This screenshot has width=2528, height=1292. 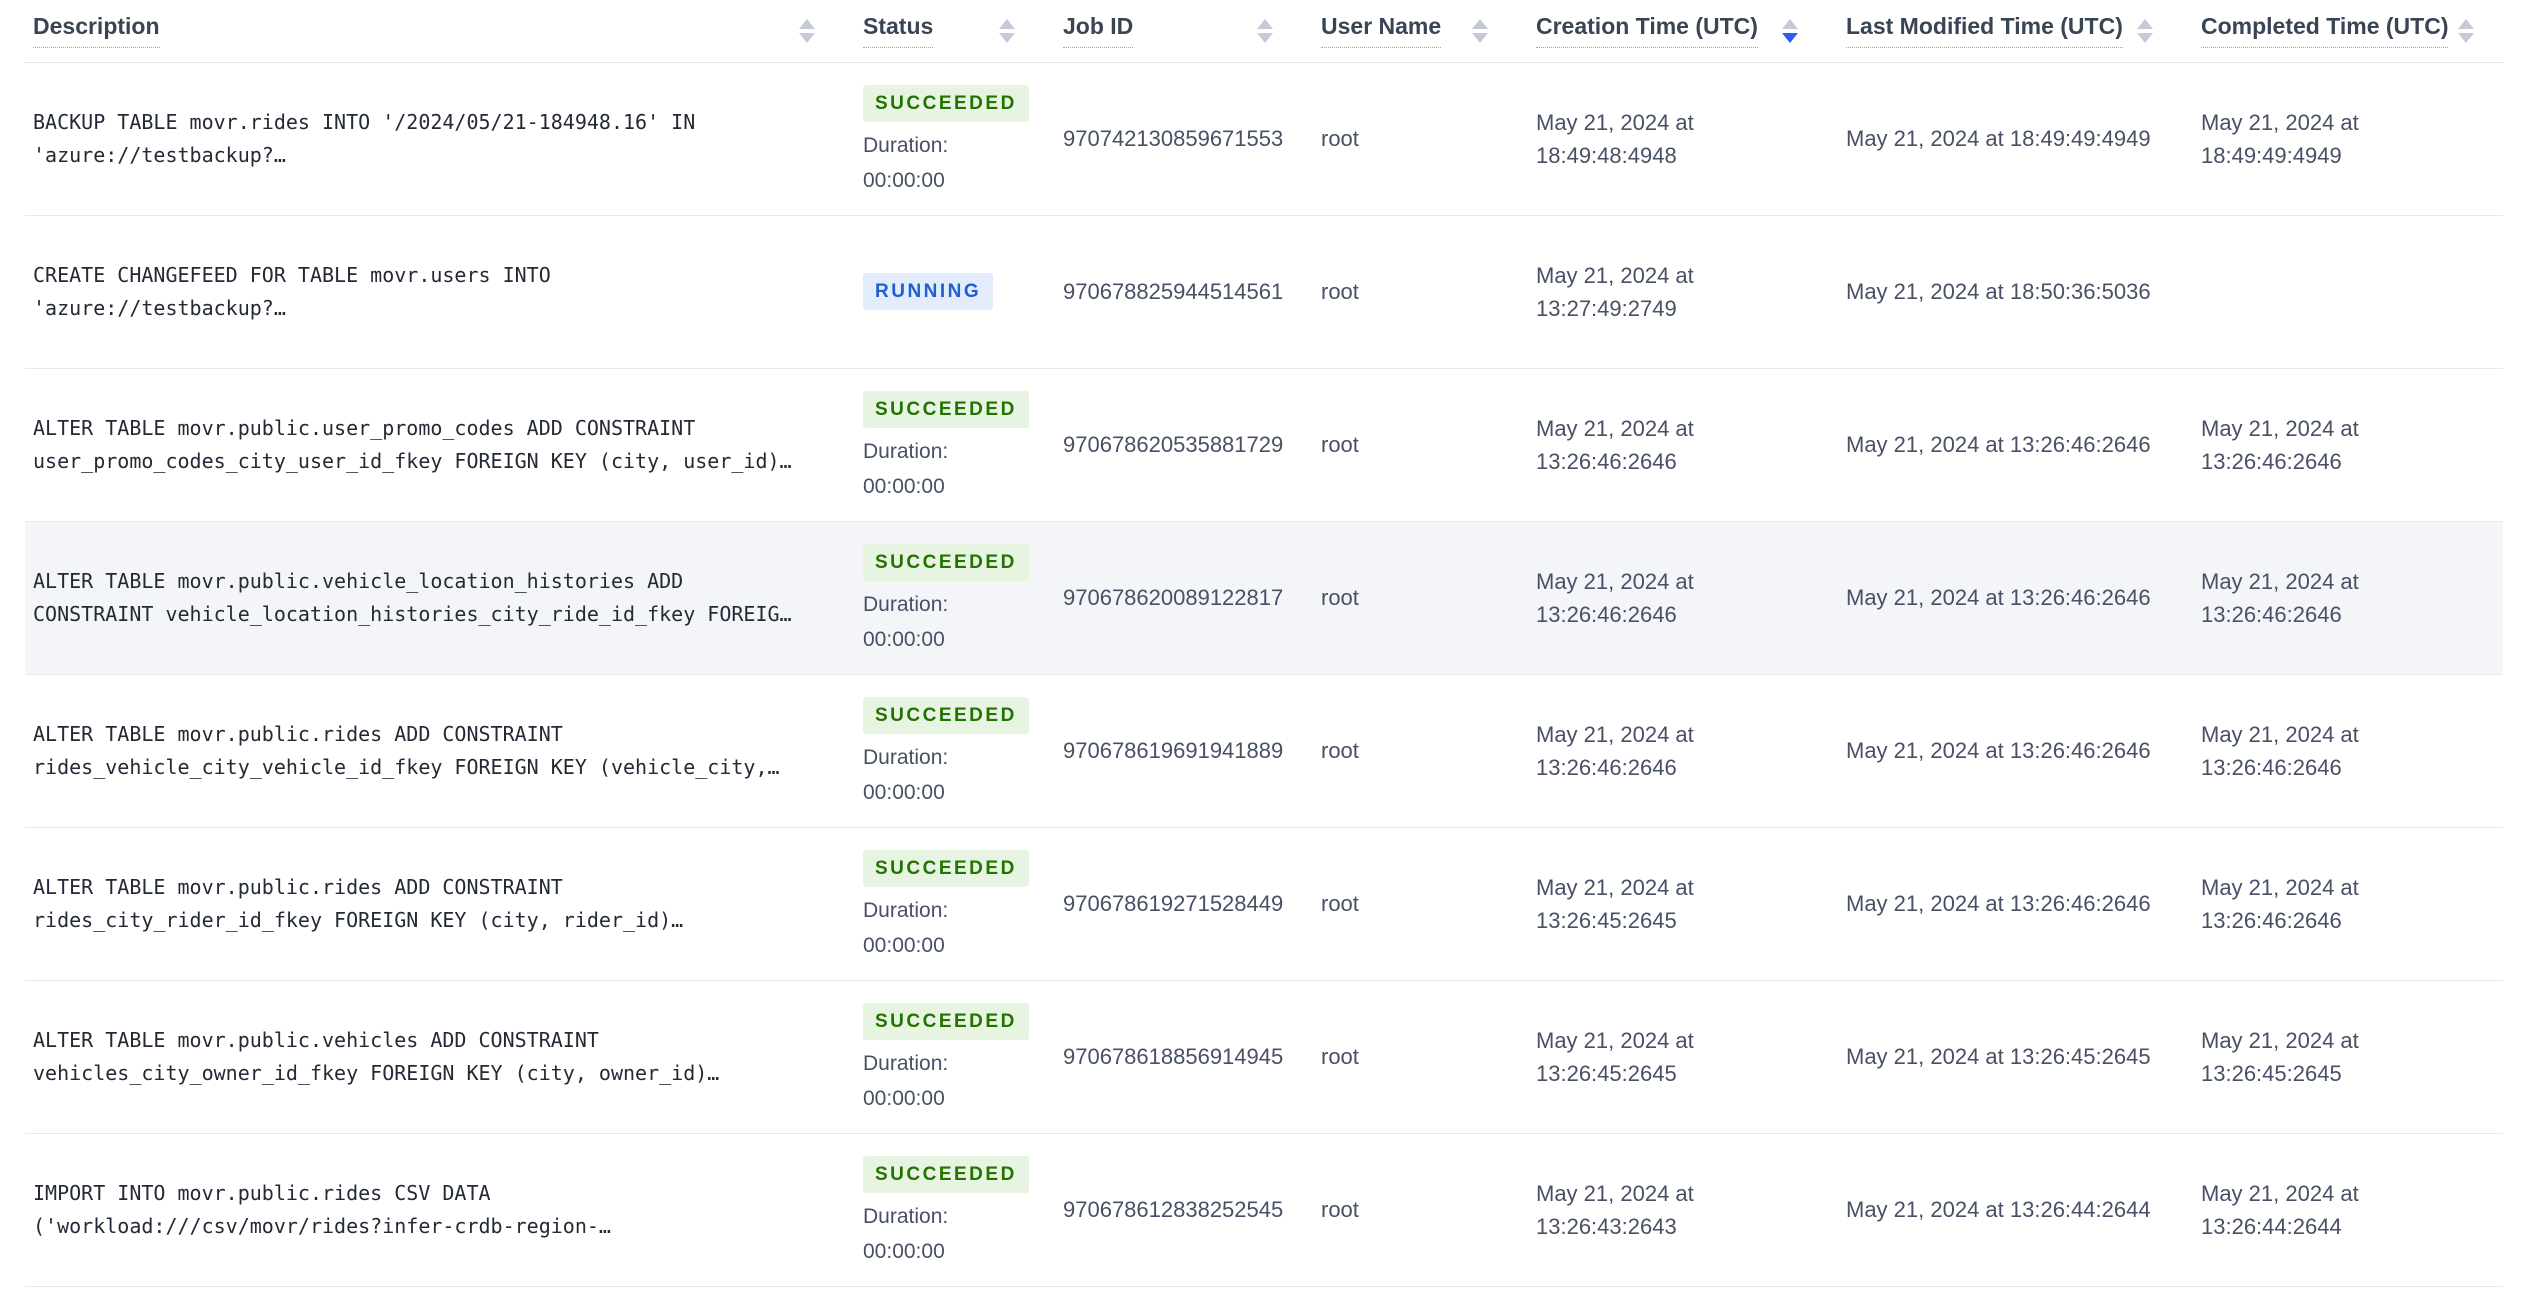 What do you see at coordinates (2325, 31) in the screenshot?
I see `column-label-completed-time: Completed Time (UTC)` at bounding box center [2325, 31].